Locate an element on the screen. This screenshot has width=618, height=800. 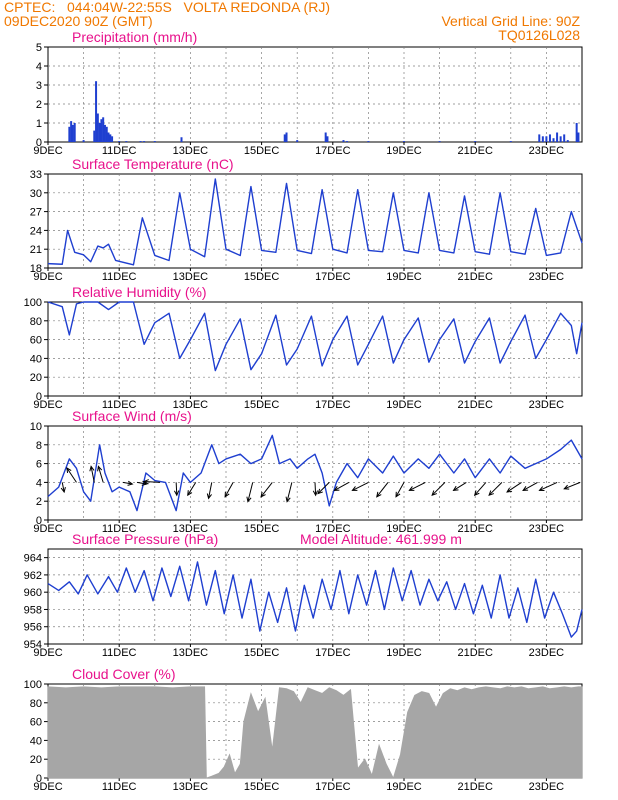
pressure-series-line is located at coordinates (315, 599).